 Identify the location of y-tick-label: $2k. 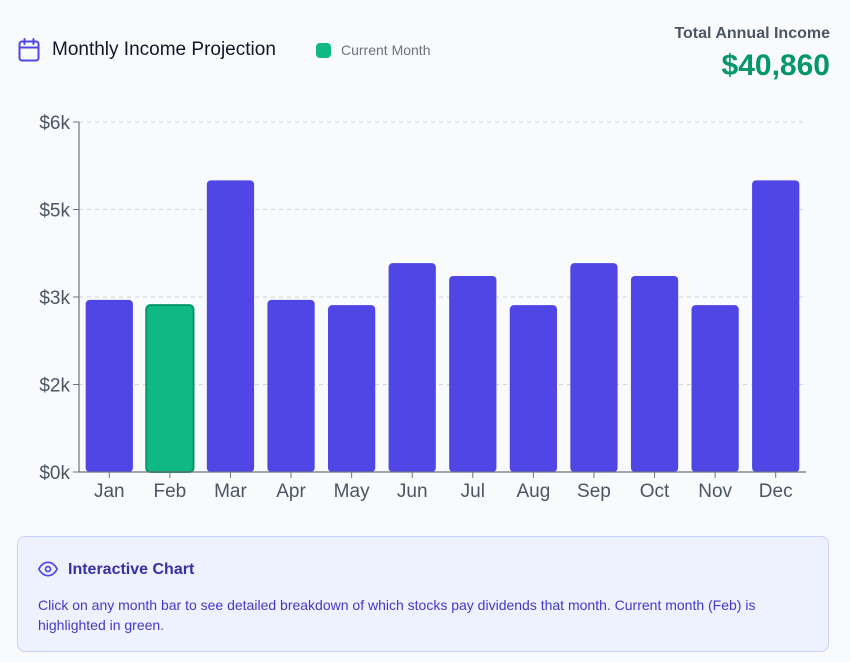
(54, 386).